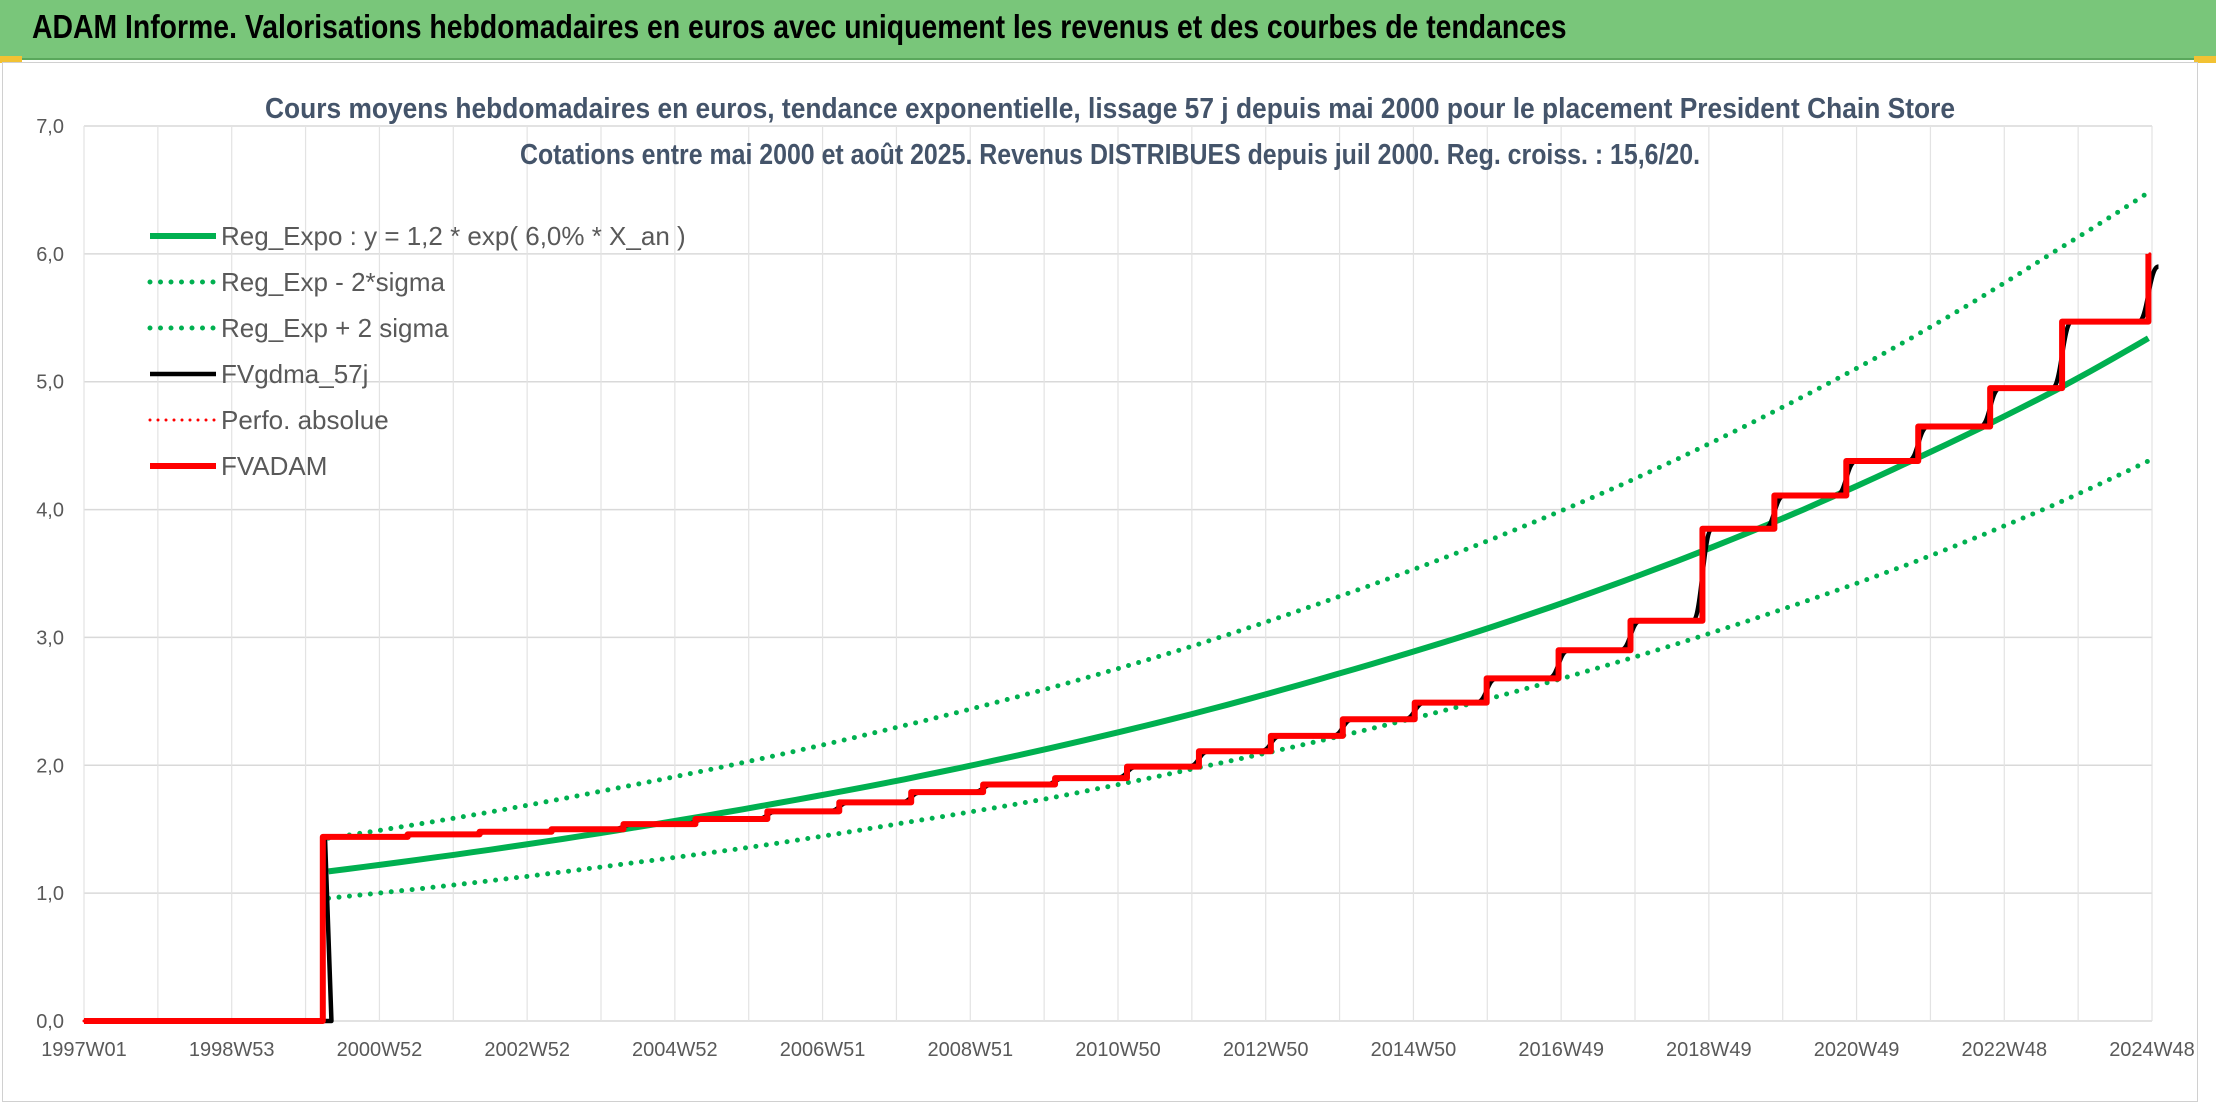 The height and width of the screenshot is (1106, 2216). What do you see at coordinates (50, 511) in the screenshot?
I see `y-tick-label: 4,0` at bounding box center [50, 511].